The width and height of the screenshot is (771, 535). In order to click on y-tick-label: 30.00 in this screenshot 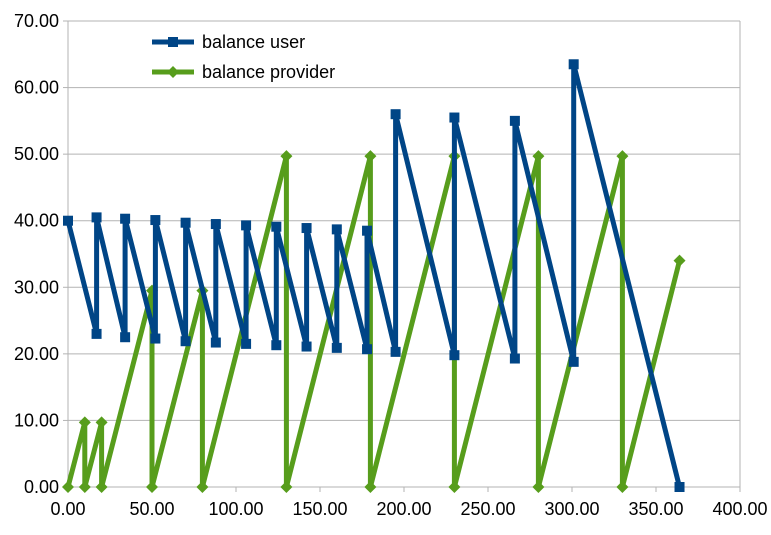, I will do `click(36, 287)`.